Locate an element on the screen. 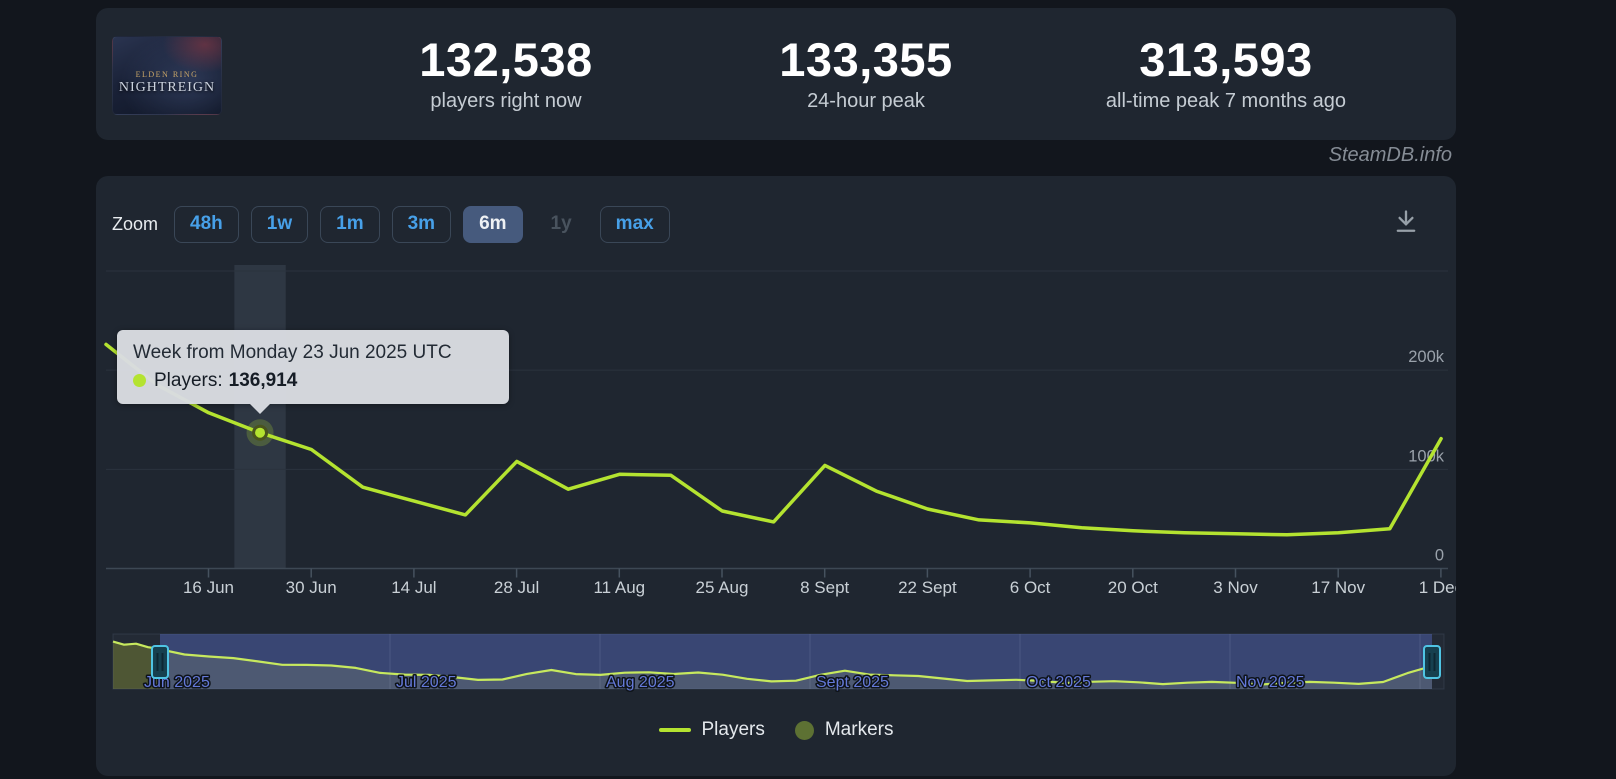 The width and height of the screenshot is (1616, 779). x-axis-label: 1 Dec is located at coordinates (1437, 587).